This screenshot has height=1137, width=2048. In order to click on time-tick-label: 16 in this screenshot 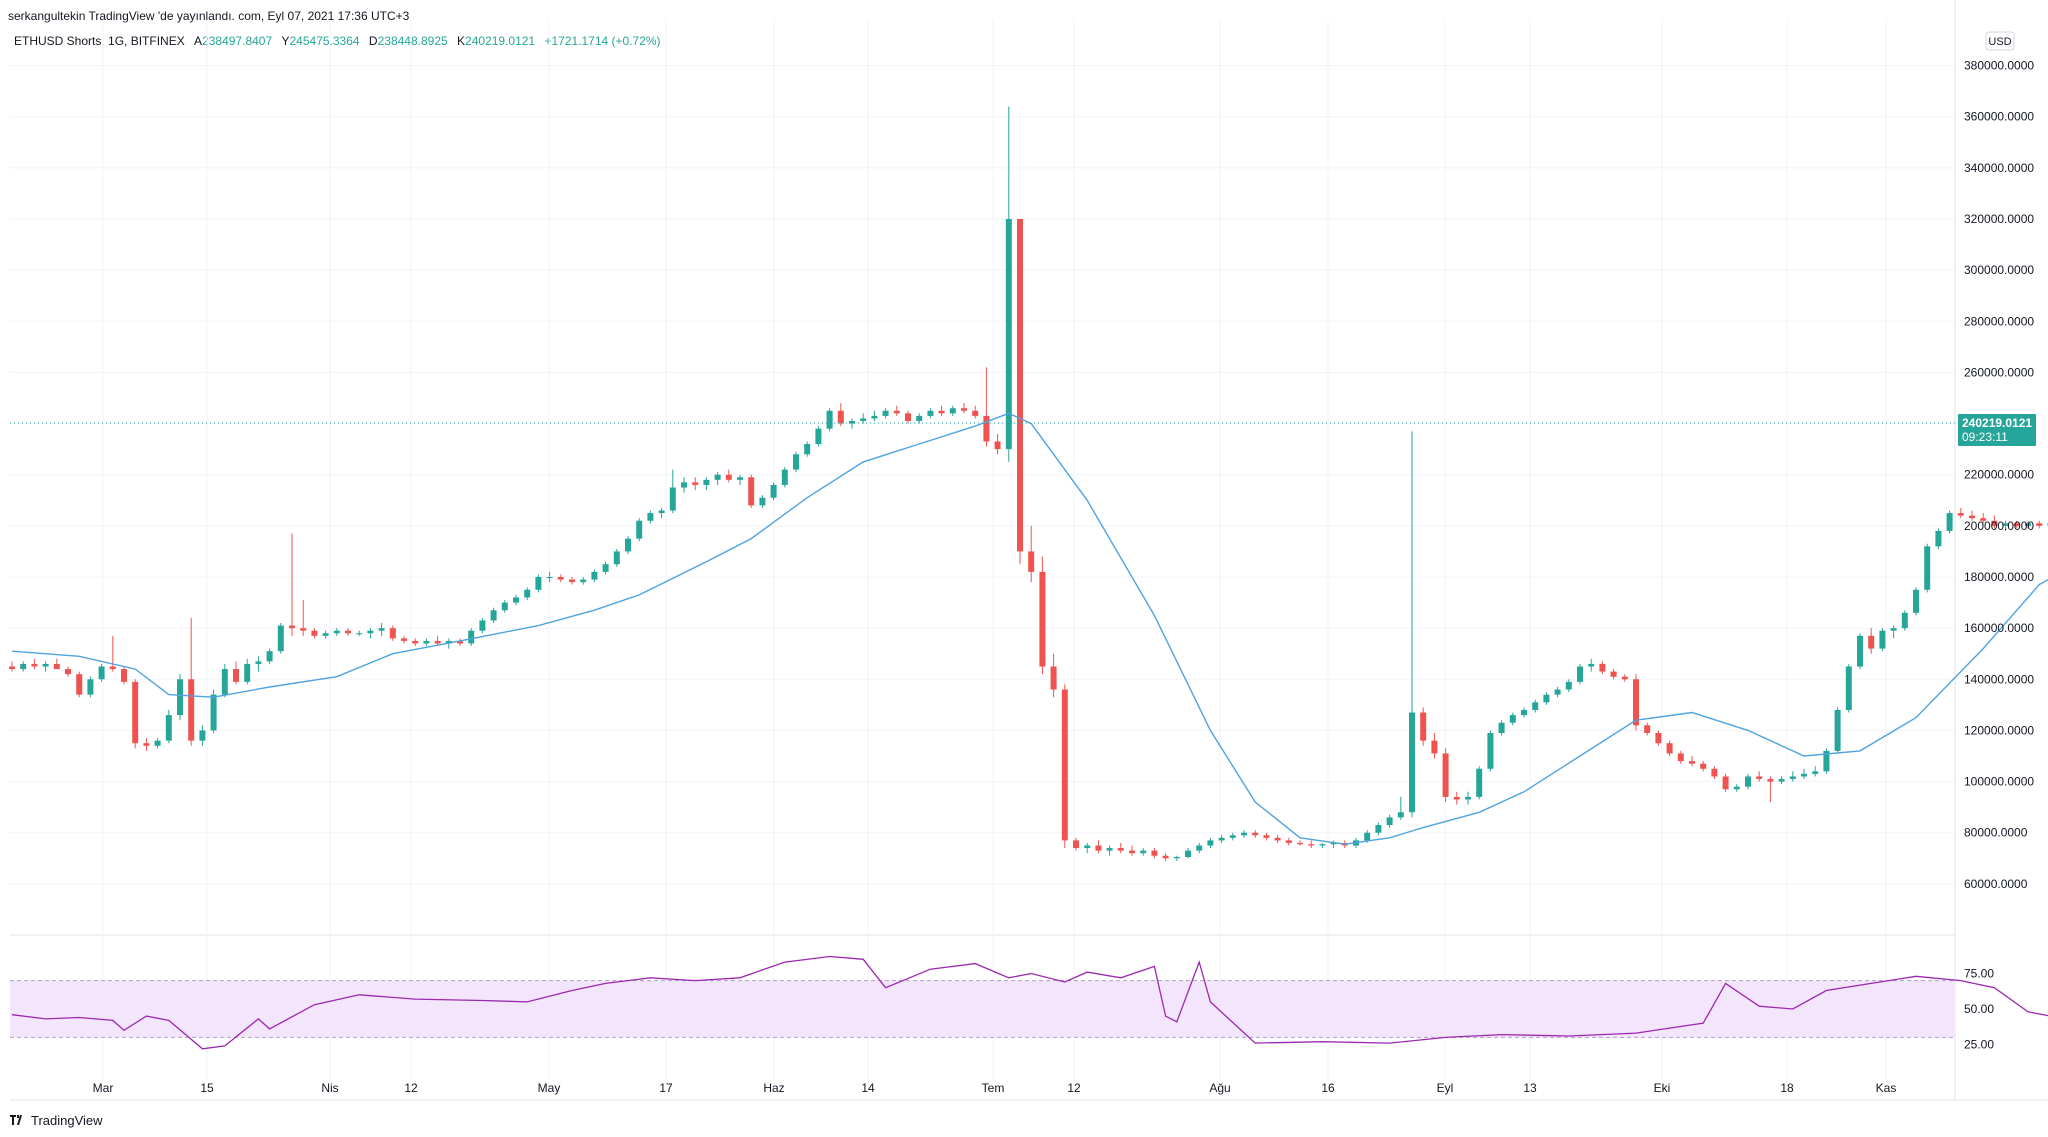, I will do `click(1328, 1088)`.